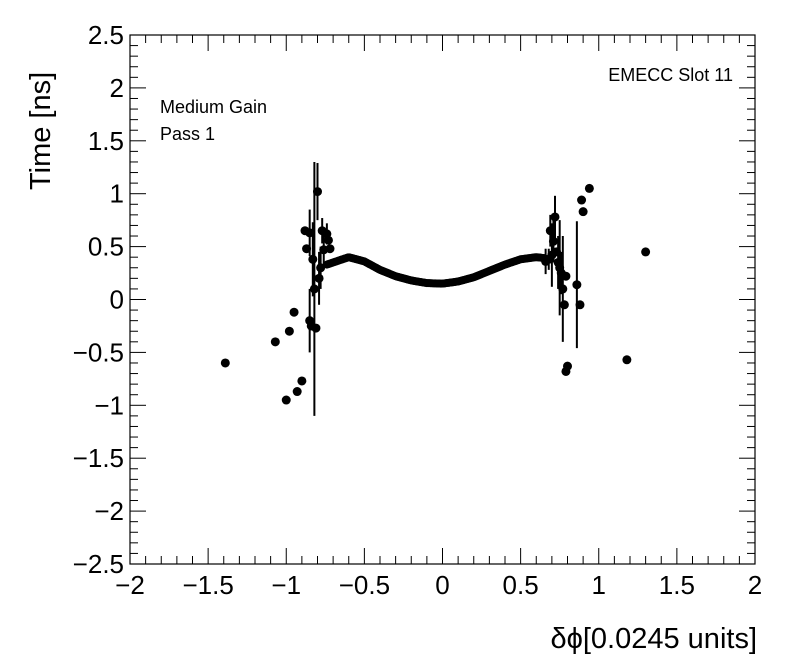  I want to click on y-tick-label: −1, so click(109, 405).